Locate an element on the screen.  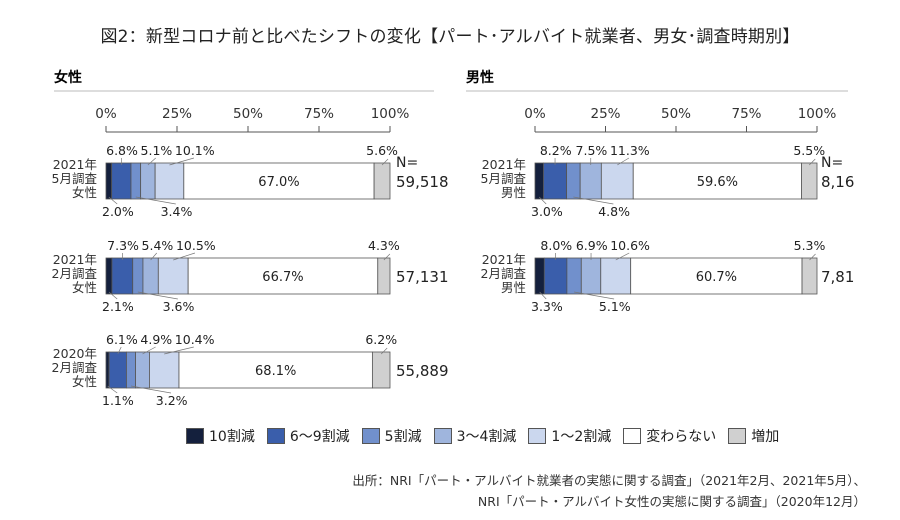
legend-label: 変わらない is located at coordinates (681, 437).